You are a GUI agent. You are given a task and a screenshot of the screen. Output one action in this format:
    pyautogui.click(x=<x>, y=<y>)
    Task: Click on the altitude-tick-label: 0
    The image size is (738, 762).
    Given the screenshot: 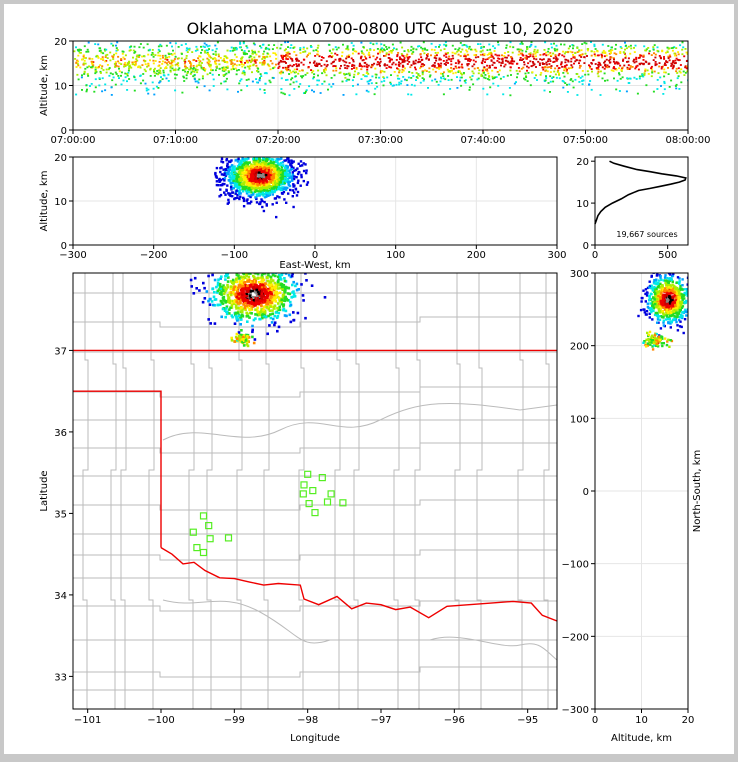 What is the action you would take?
    pyautogui.click(x=64, y=246)
    